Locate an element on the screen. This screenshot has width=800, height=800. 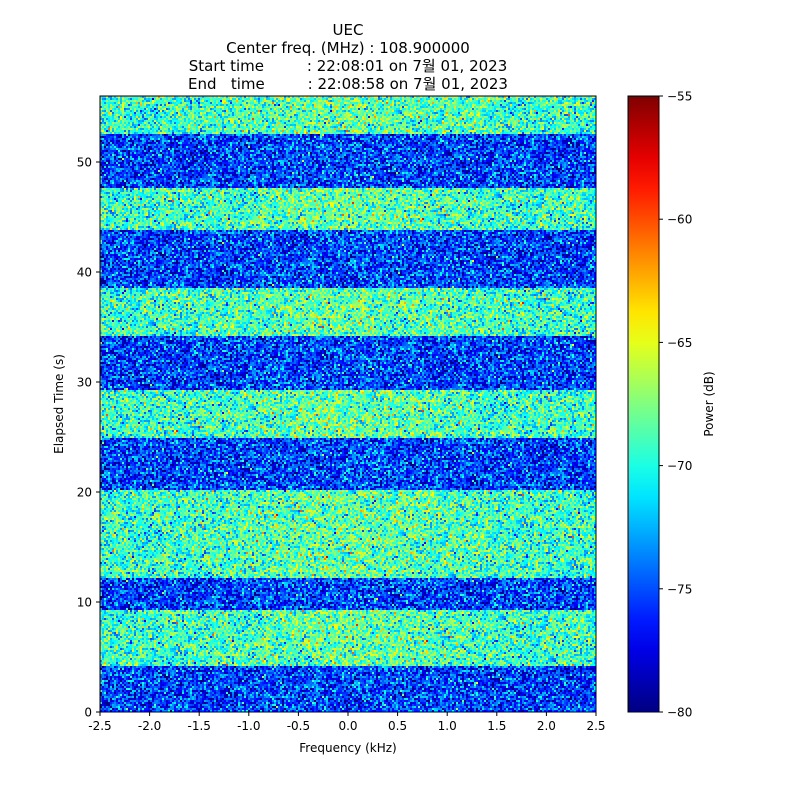
colorbar-tick-label: −75 is located at coordinates (679, 589).